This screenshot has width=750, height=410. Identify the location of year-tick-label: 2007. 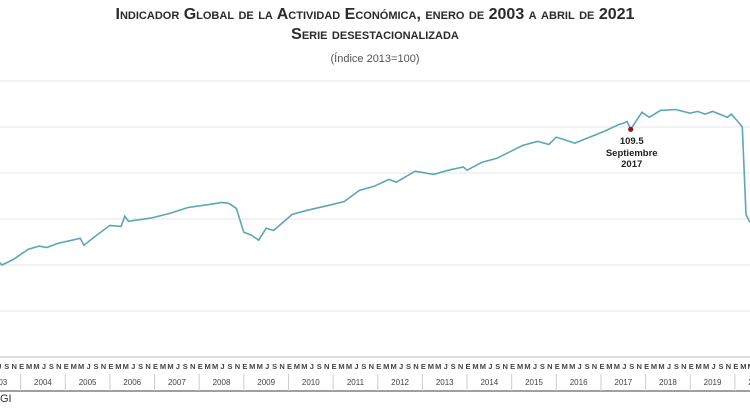
(177, 382).